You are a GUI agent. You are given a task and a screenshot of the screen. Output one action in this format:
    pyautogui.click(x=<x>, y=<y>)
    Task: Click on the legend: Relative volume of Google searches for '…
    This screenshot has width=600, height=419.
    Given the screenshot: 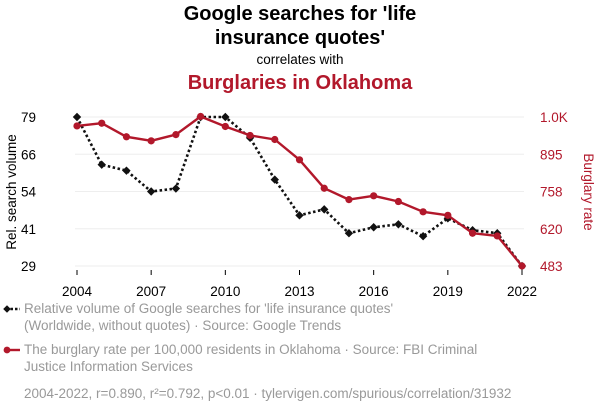 What is the action you would take?
    pyautogui.click(x=240, y=337)
    